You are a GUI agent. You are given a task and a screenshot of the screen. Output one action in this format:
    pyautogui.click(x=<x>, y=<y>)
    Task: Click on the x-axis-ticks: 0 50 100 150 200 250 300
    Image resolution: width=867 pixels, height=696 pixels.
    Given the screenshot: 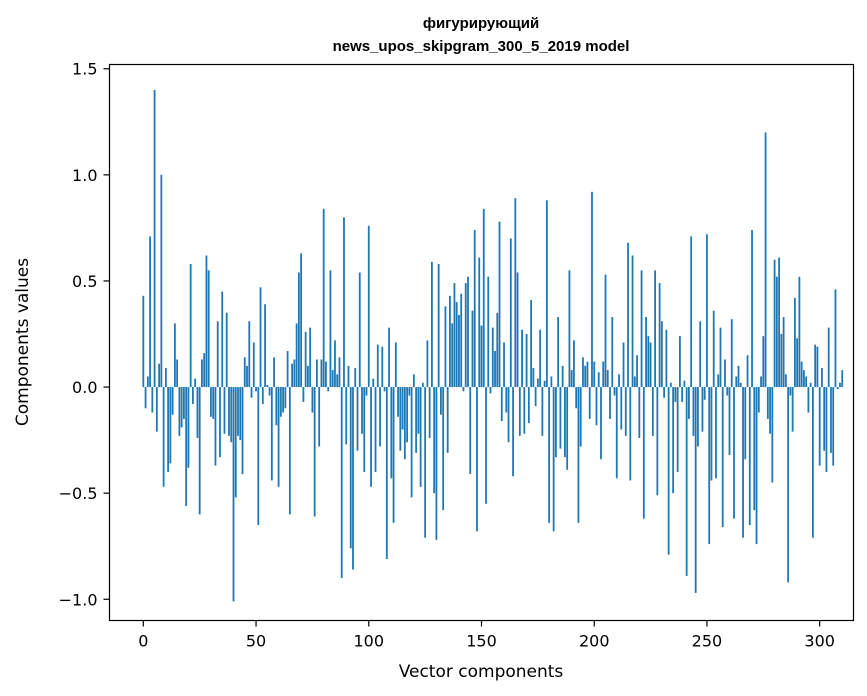 What is the action you would take?
    pyautogui.click(x=486, y=635)
    